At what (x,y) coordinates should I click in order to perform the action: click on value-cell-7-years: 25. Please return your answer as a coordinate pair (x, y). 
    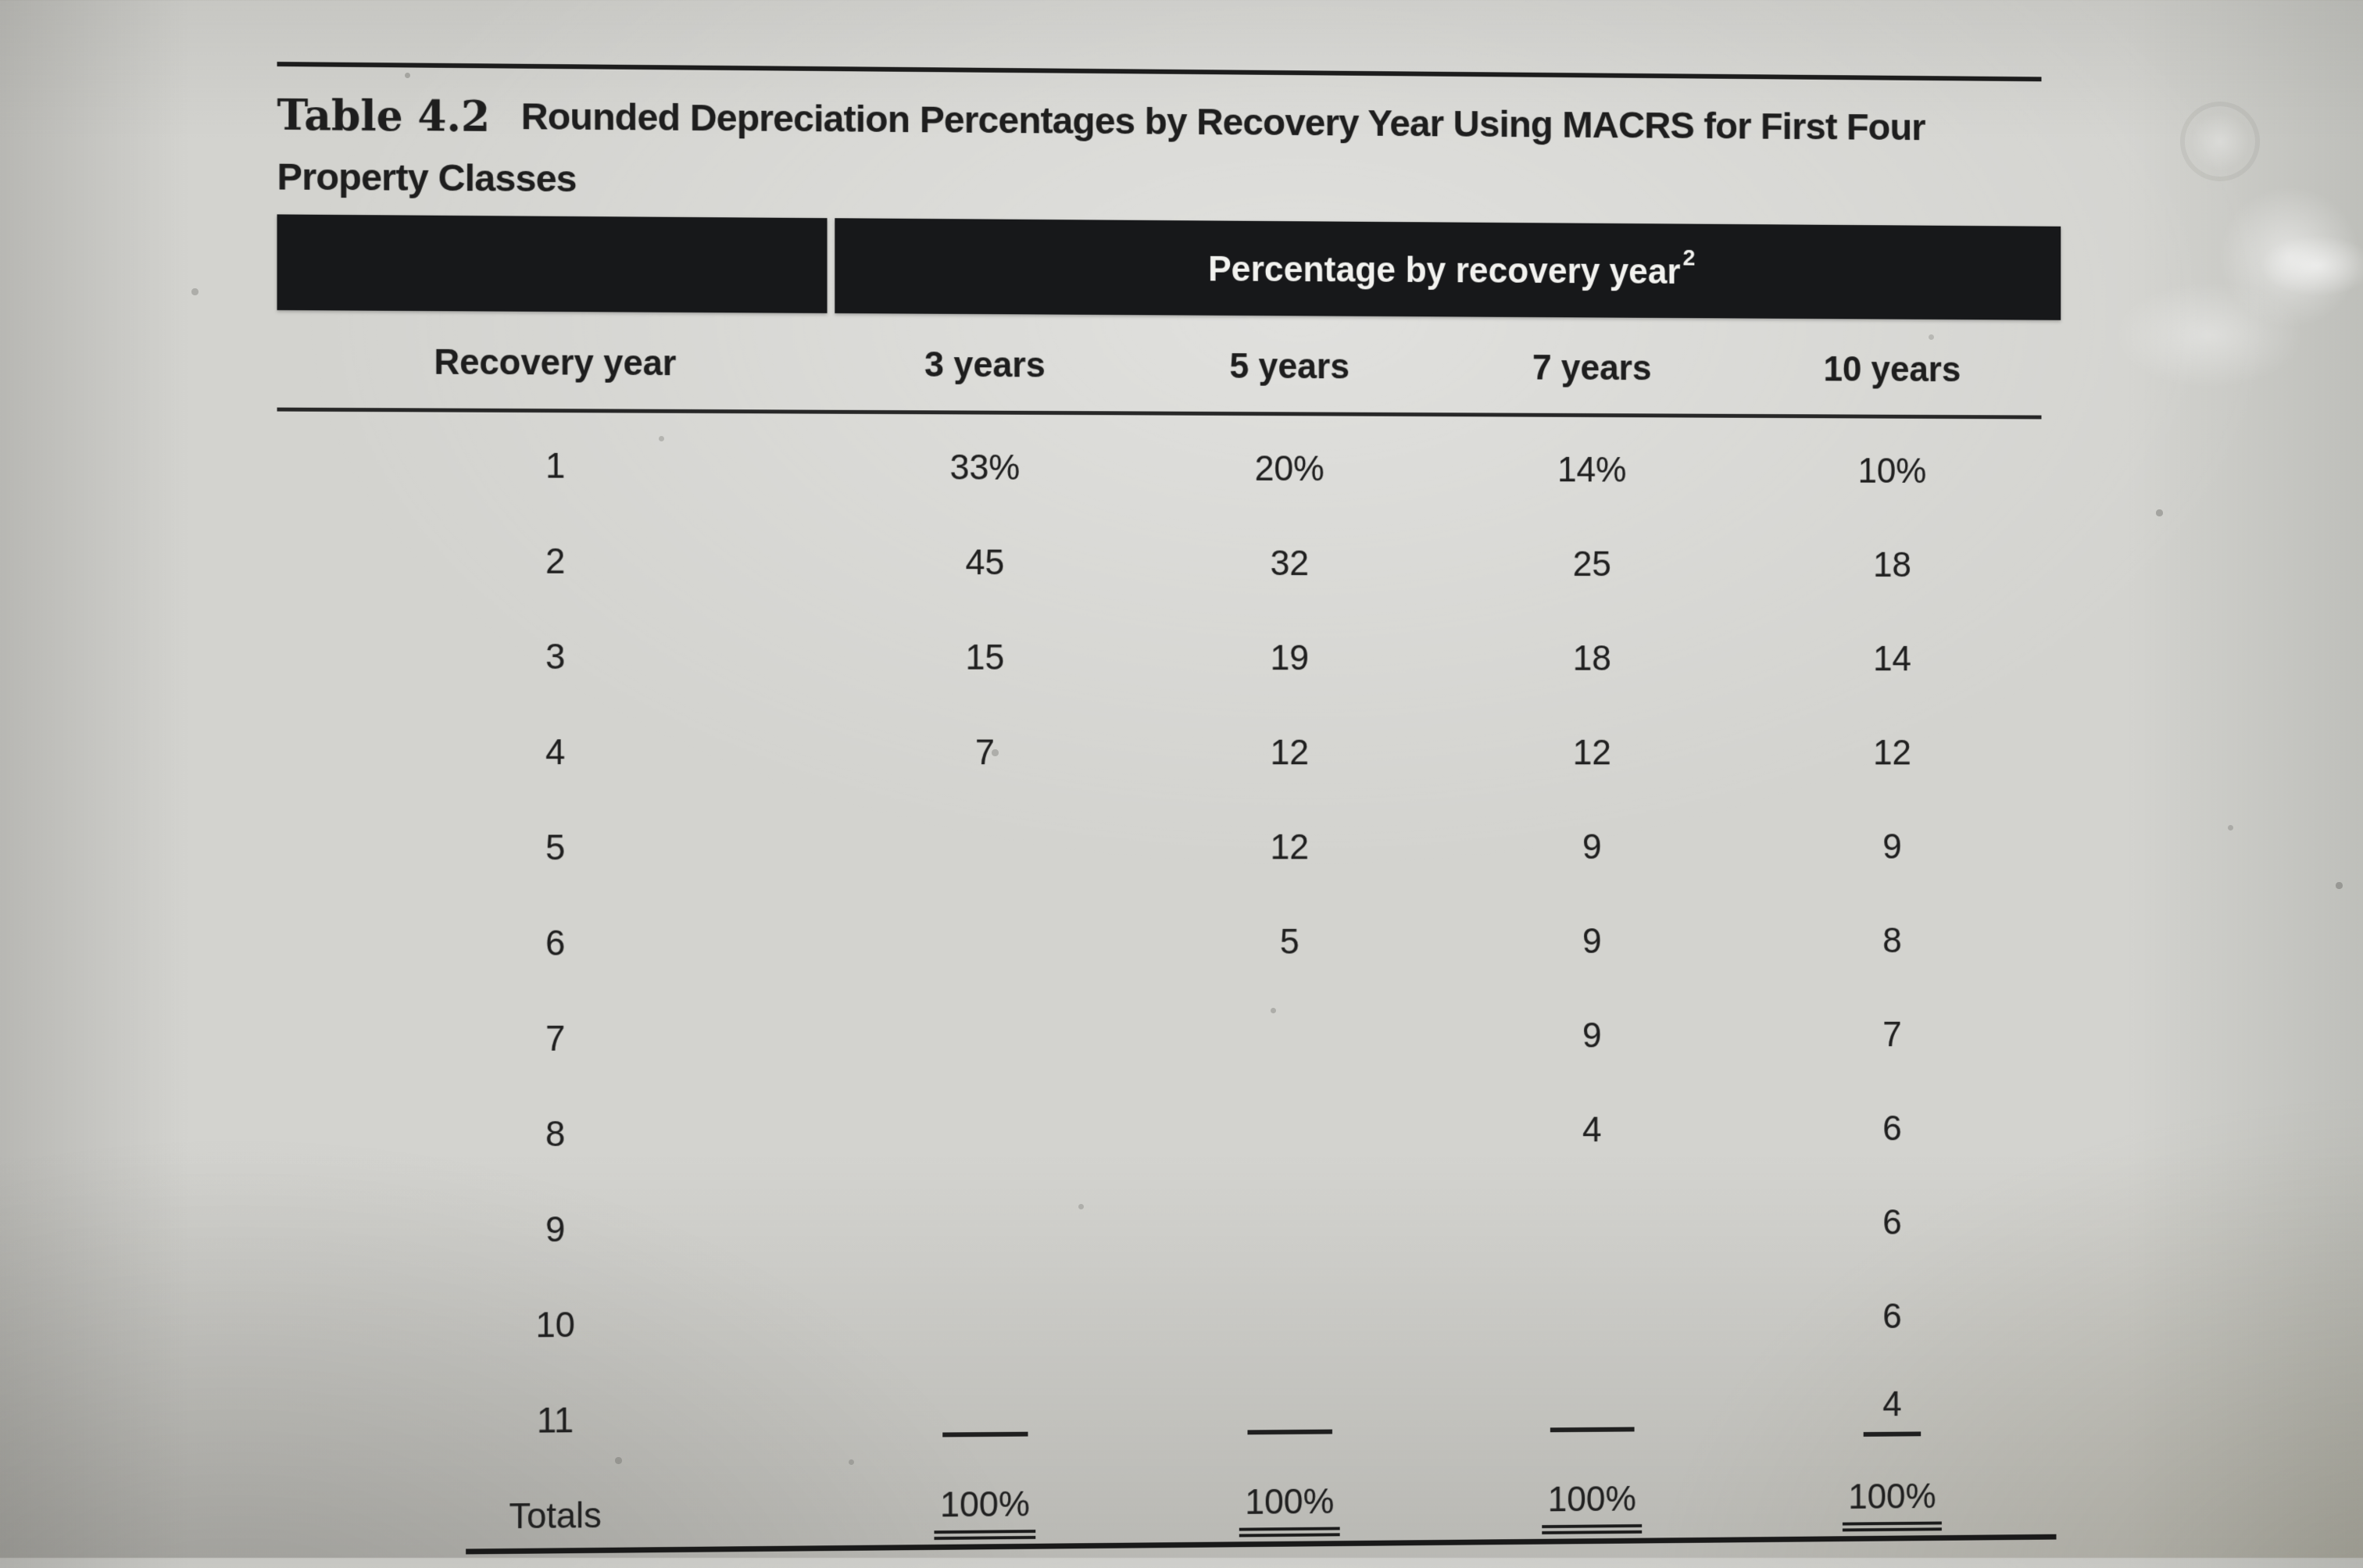
    Looking at the image, I should click on (1591, 563).